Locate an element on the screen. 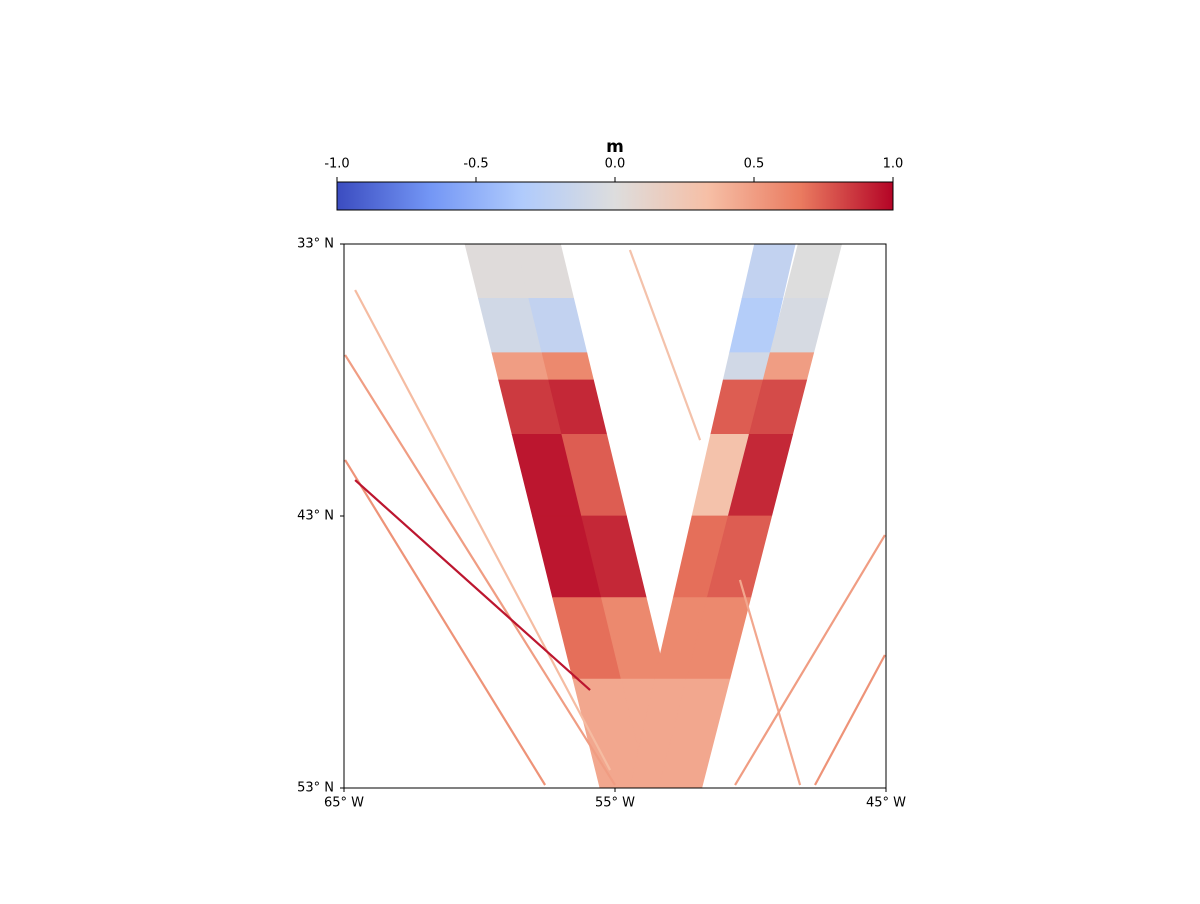  y-tick-label: 53° N is located at coordinates (315, 788).